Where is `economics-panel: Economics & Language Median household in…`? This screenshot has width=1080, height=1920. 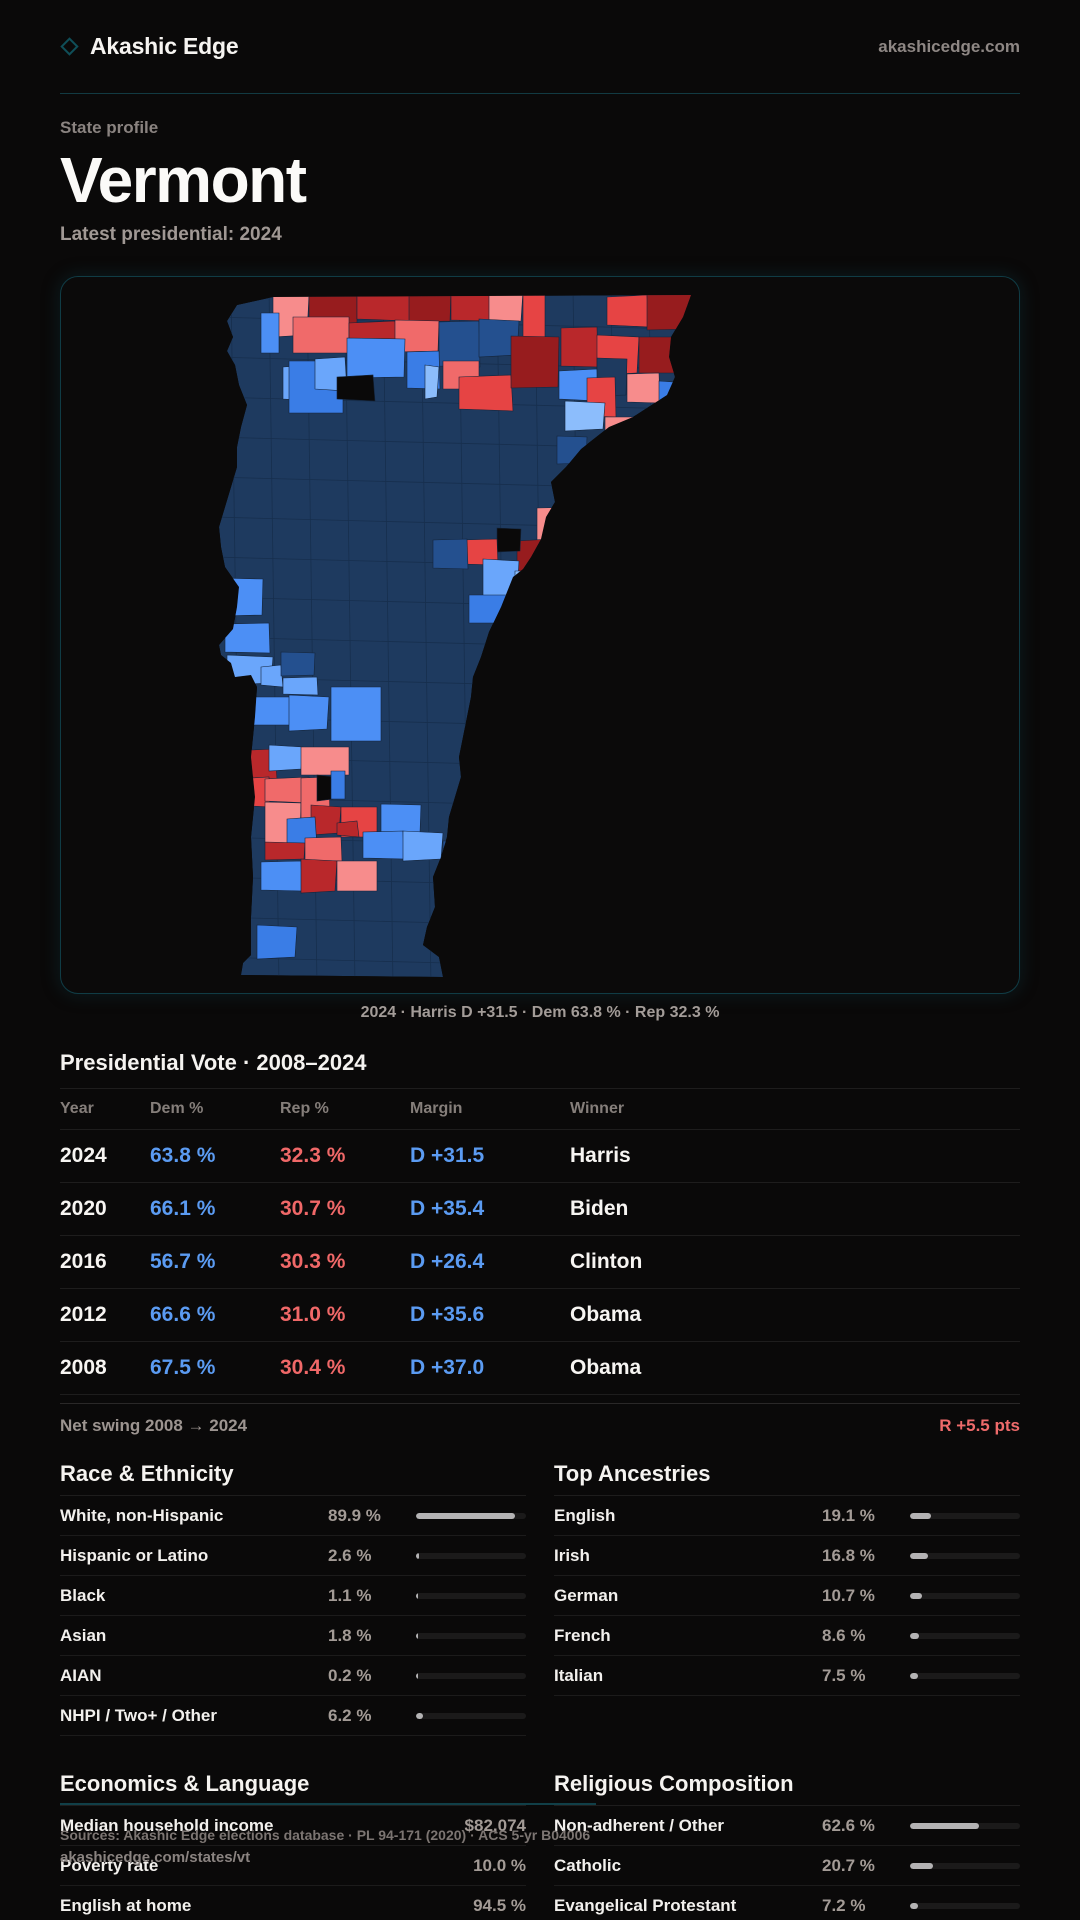 economics-panel: Economics & Language Median household in… is located at coordinates (293, 1841).